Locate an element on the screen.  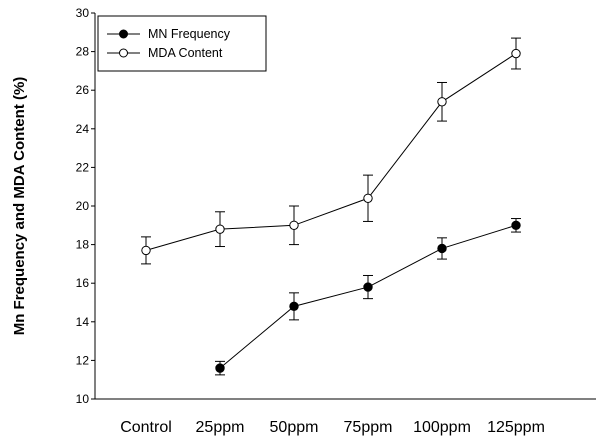
y-tick-label: 24 is located at coordinates (83, 129).